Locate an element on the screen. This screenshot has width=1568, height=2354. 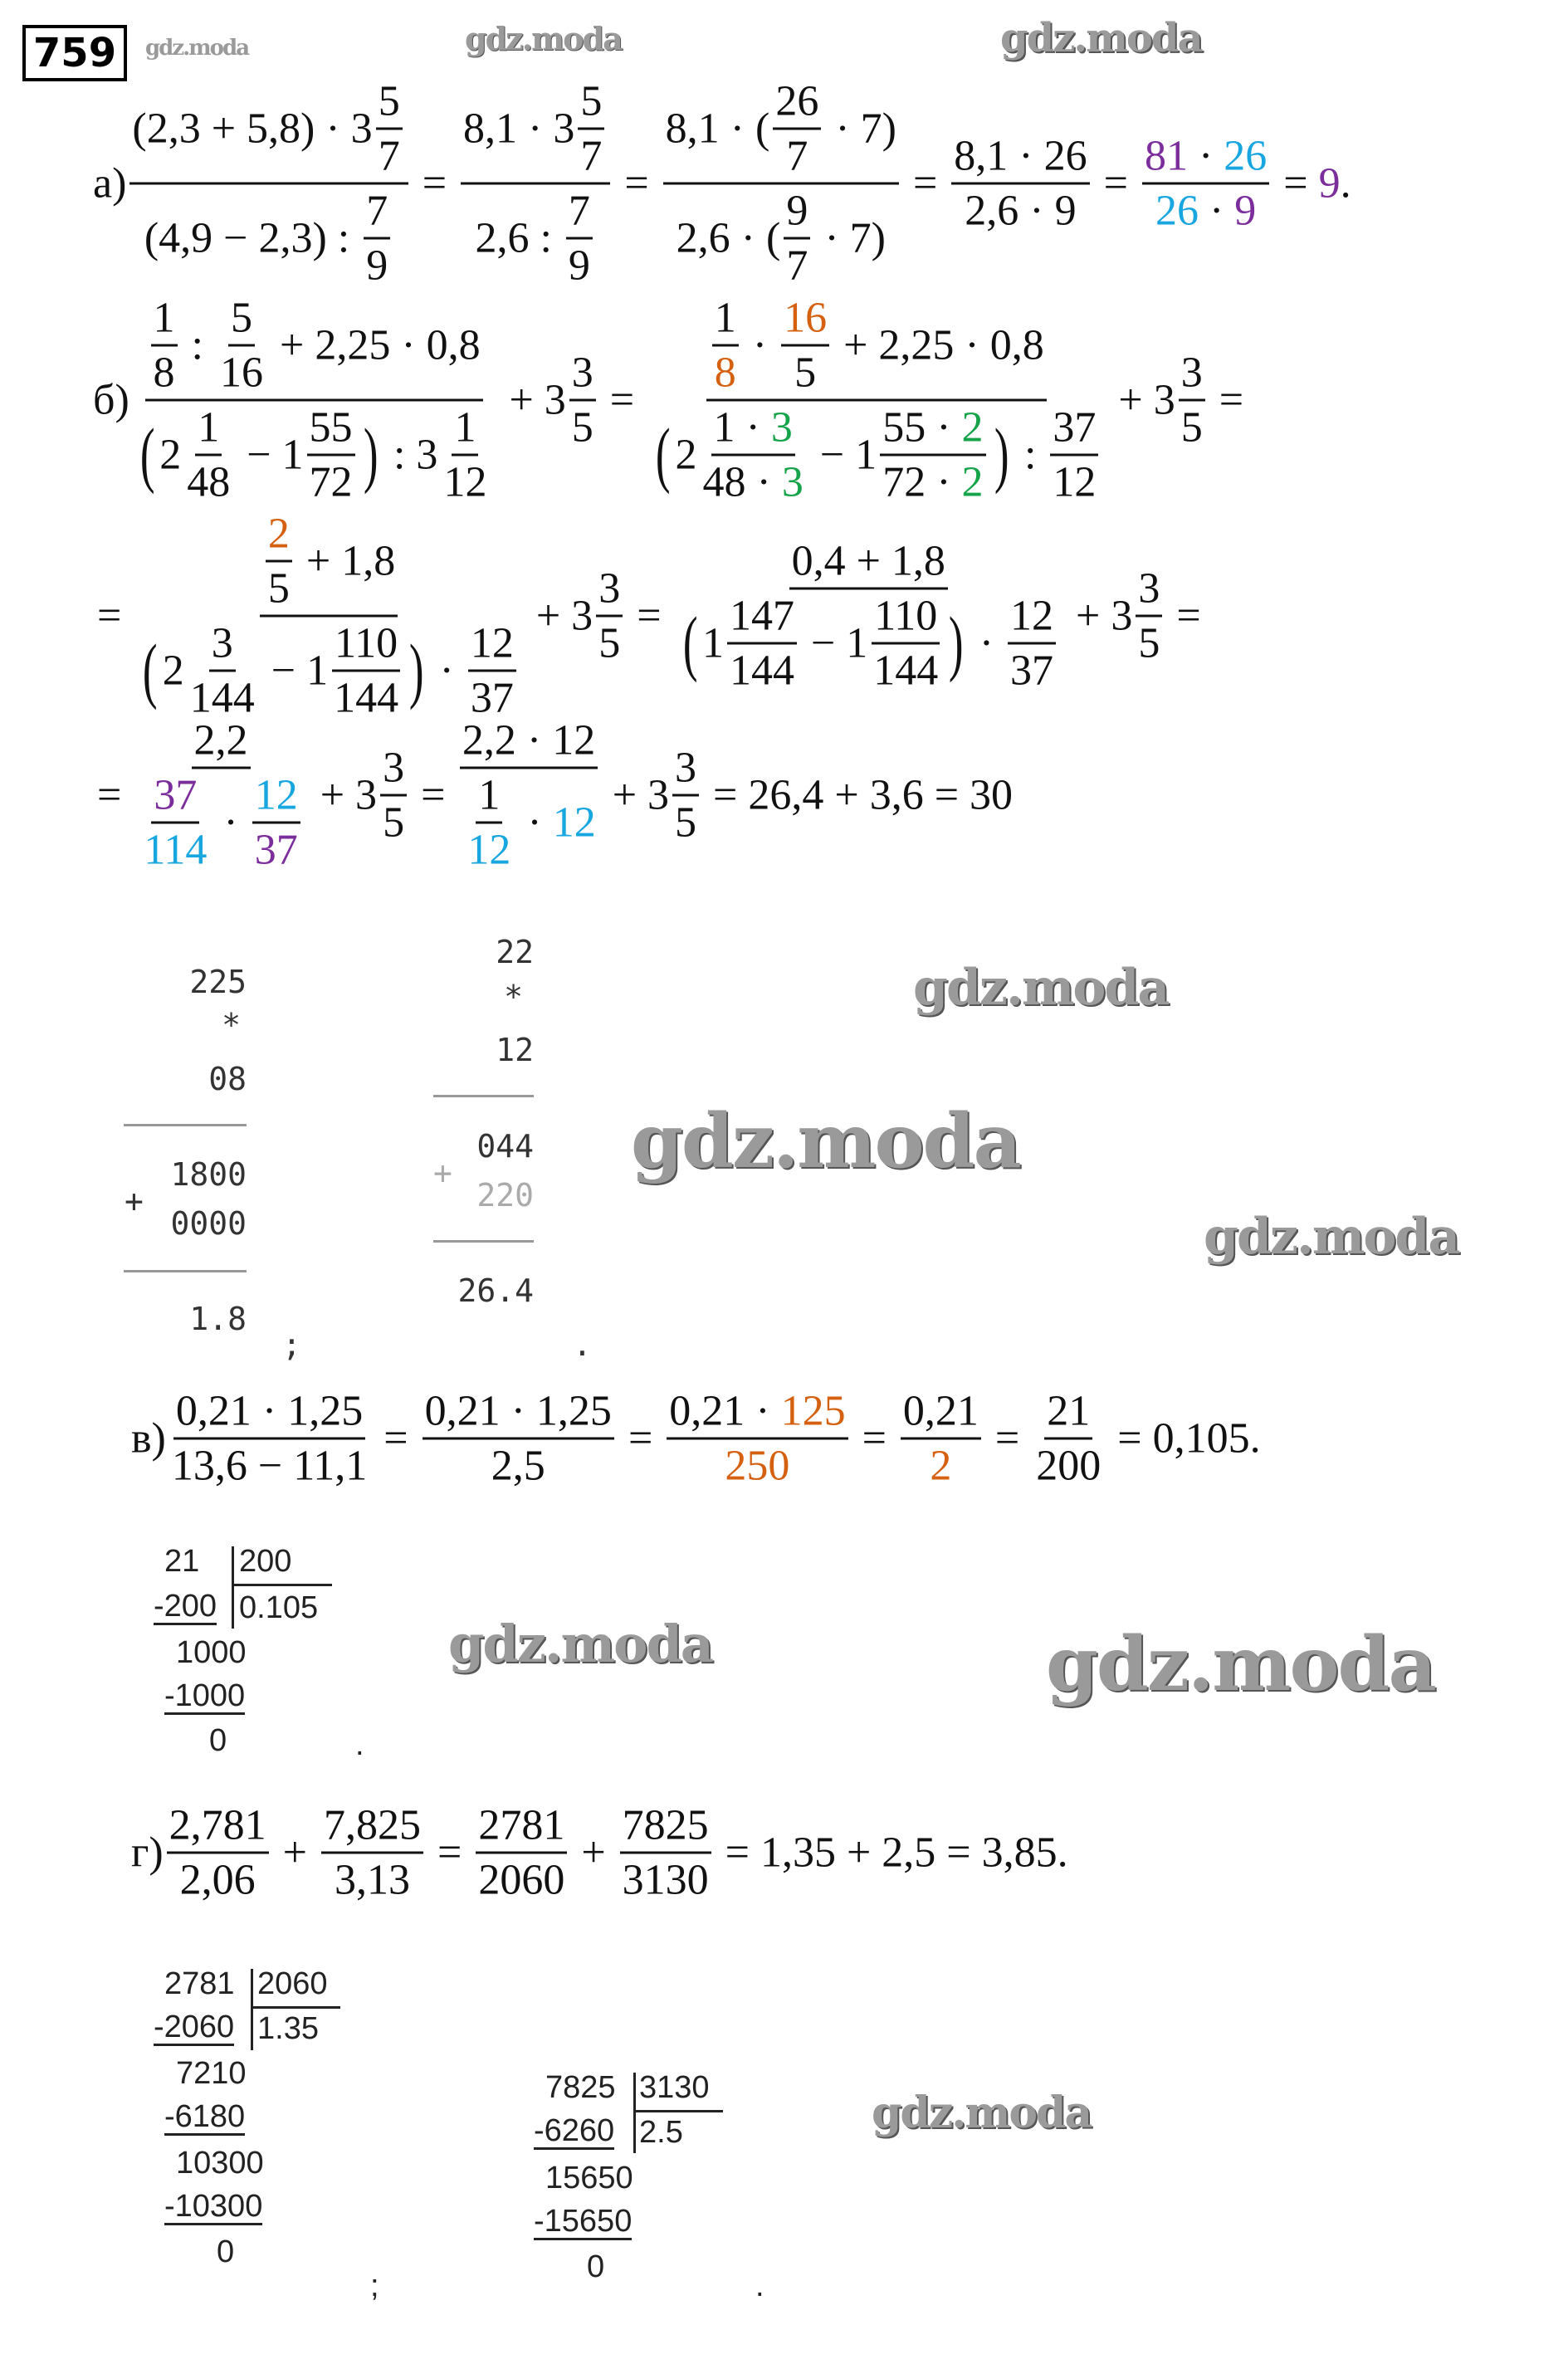
math-text: 8,1 · 3 is located at coordinates (519, 129).